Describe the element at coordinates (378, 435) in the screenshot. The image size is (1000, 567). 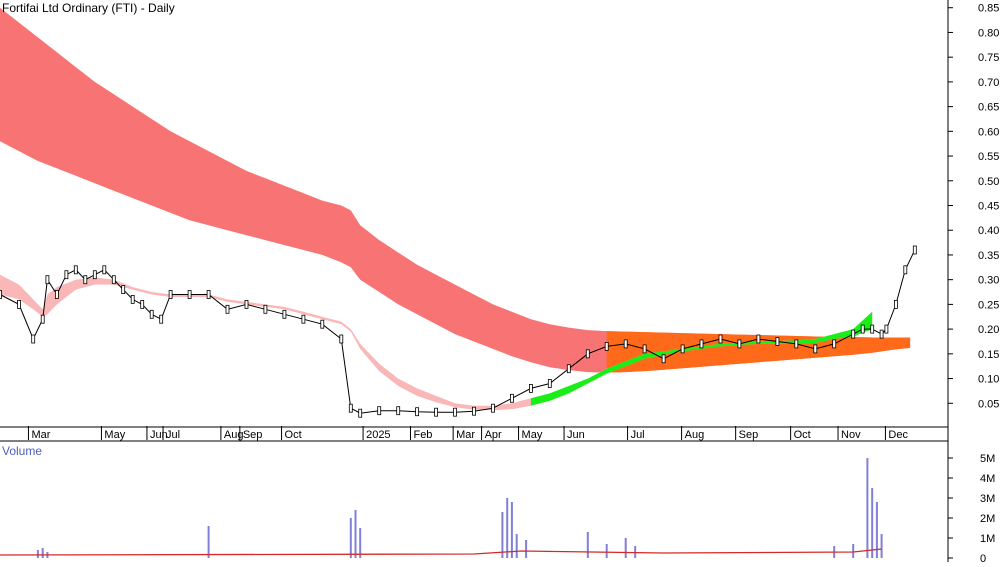
I see `x-tick-label: 2025` at that location.